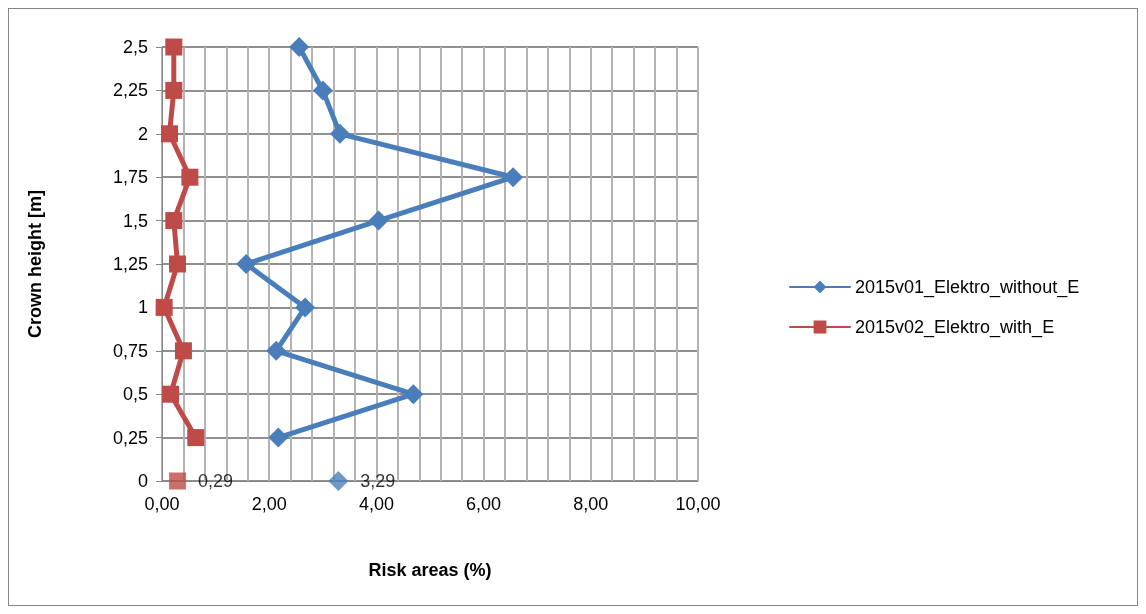  Describe the element at coordinates (135, 394) in the screenshot. I see `y-tick-label: 0,5` at that location.